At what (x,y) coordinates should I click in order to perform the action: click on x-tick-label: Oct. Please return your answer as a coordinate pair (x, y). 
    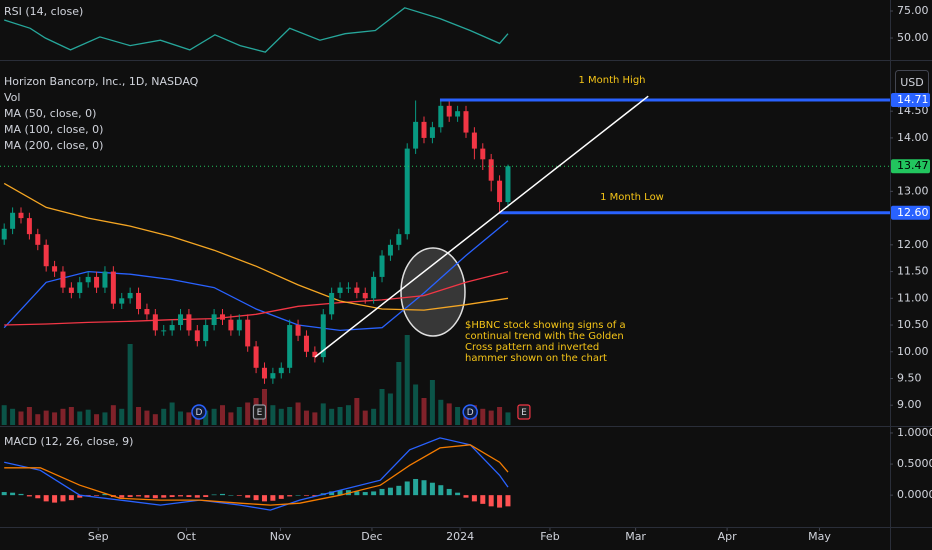
    Looking at the image, I should click on (187, 536).